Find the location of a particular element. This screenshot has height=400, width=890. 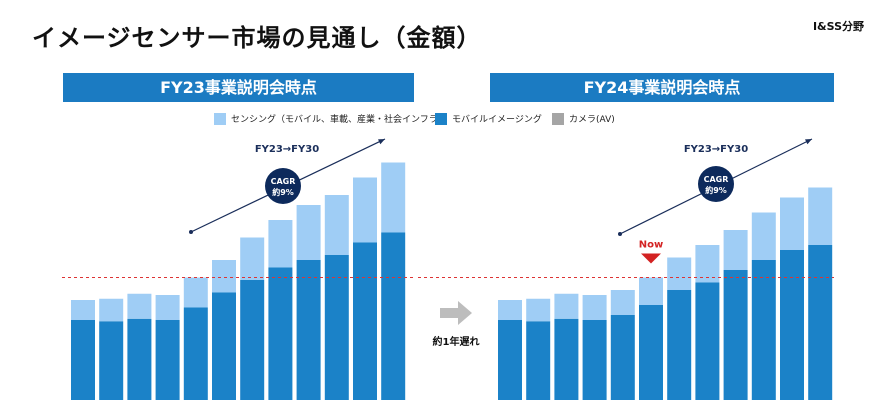

right-trend-arrowhead is located at coordinates (808, 142).